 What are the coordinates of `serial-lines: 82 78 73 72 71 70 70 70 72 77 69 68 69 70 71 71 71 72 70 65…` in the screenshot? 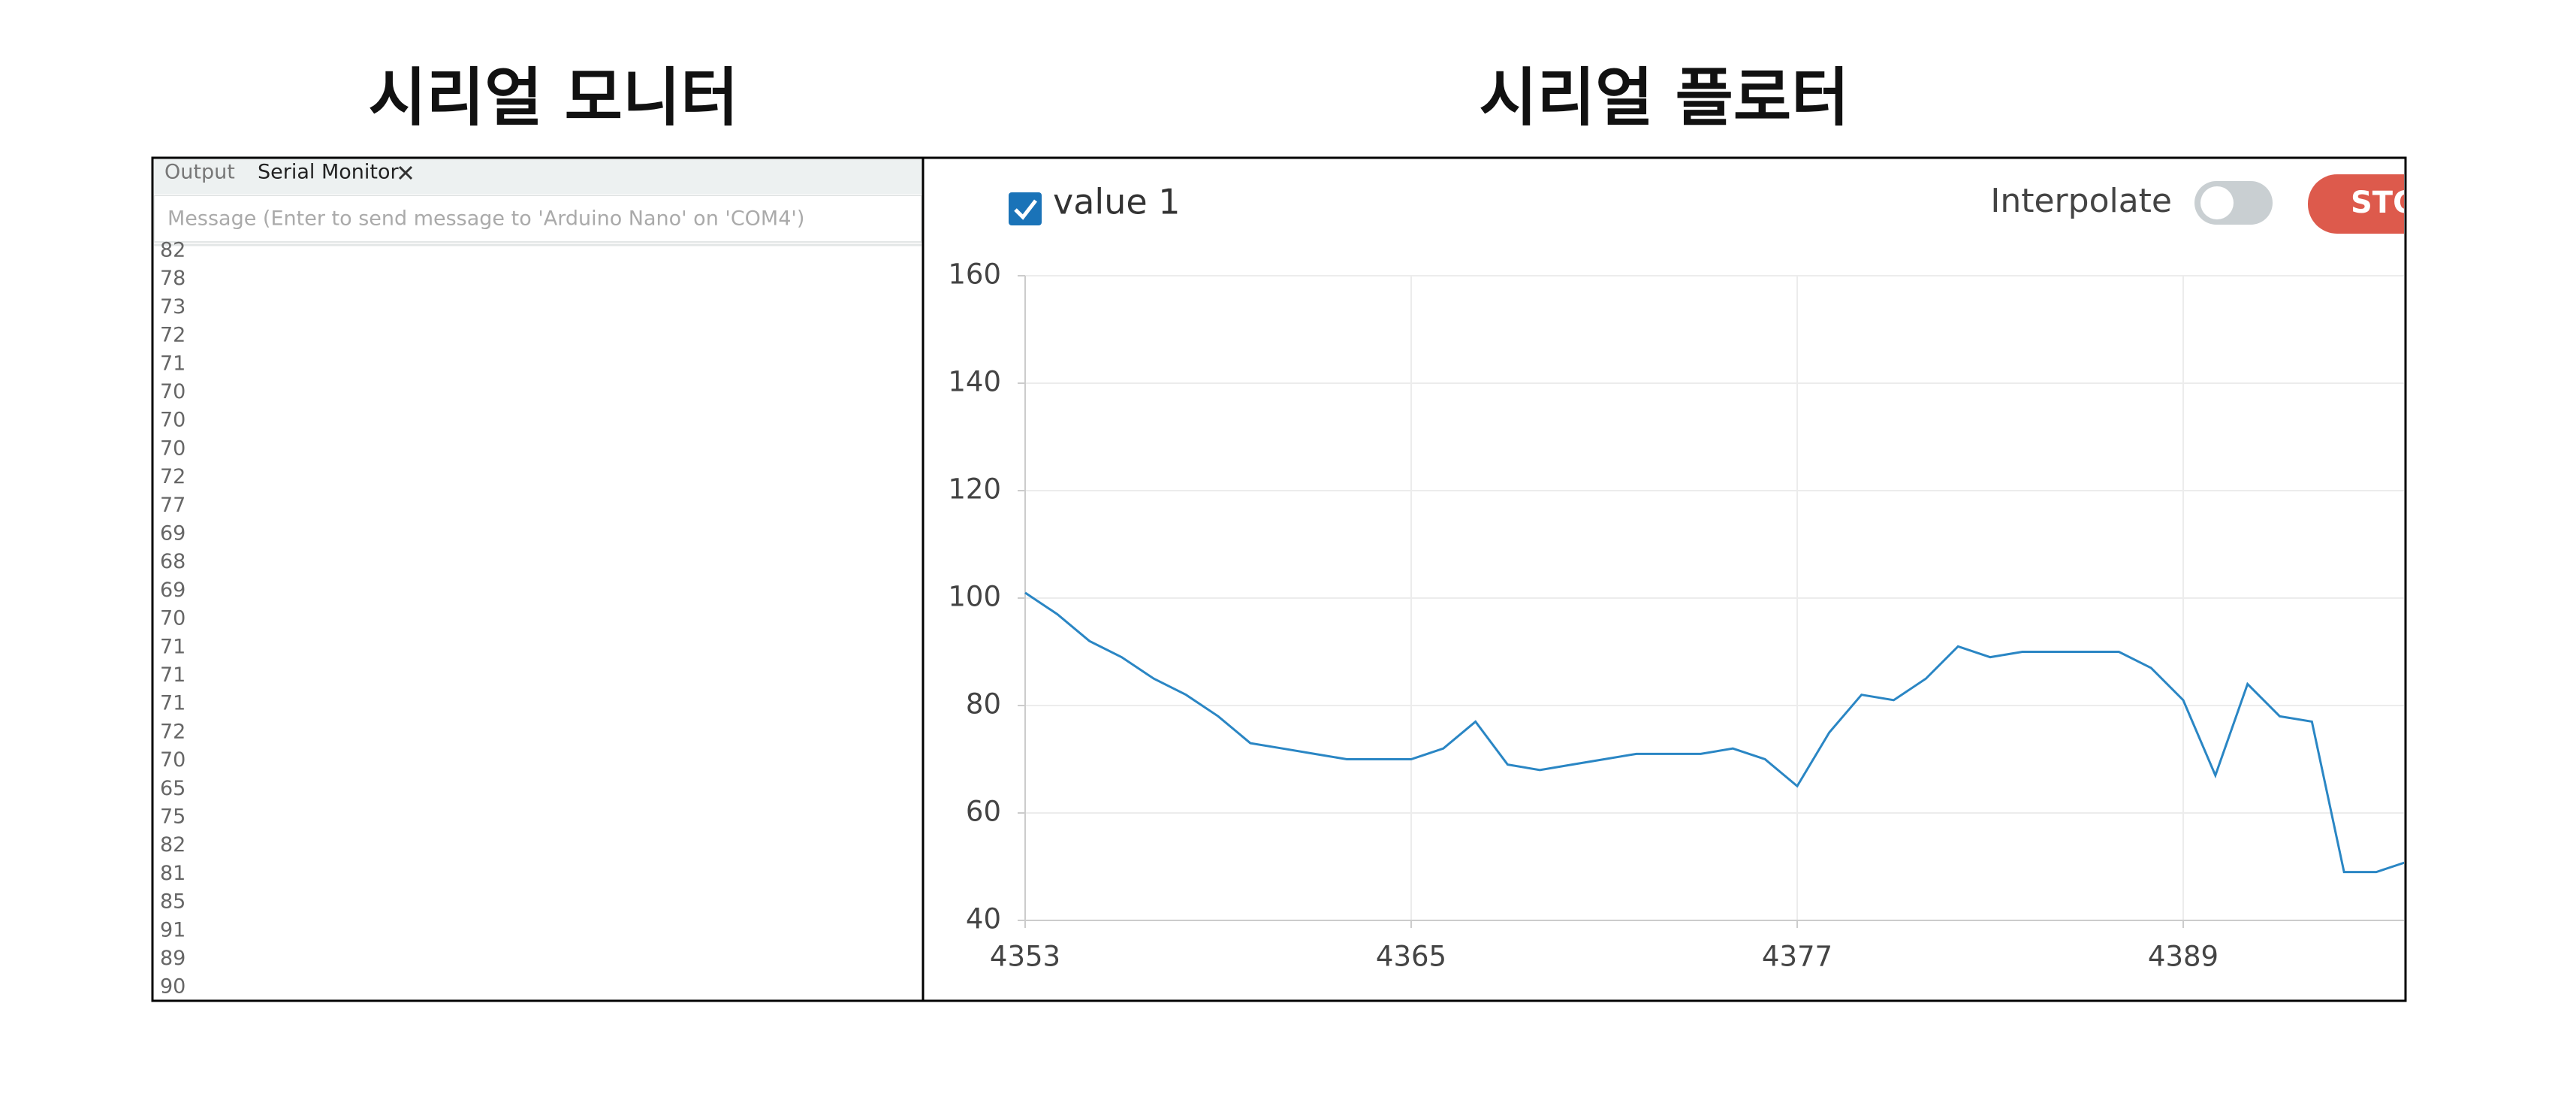 It's located at (173, 619).